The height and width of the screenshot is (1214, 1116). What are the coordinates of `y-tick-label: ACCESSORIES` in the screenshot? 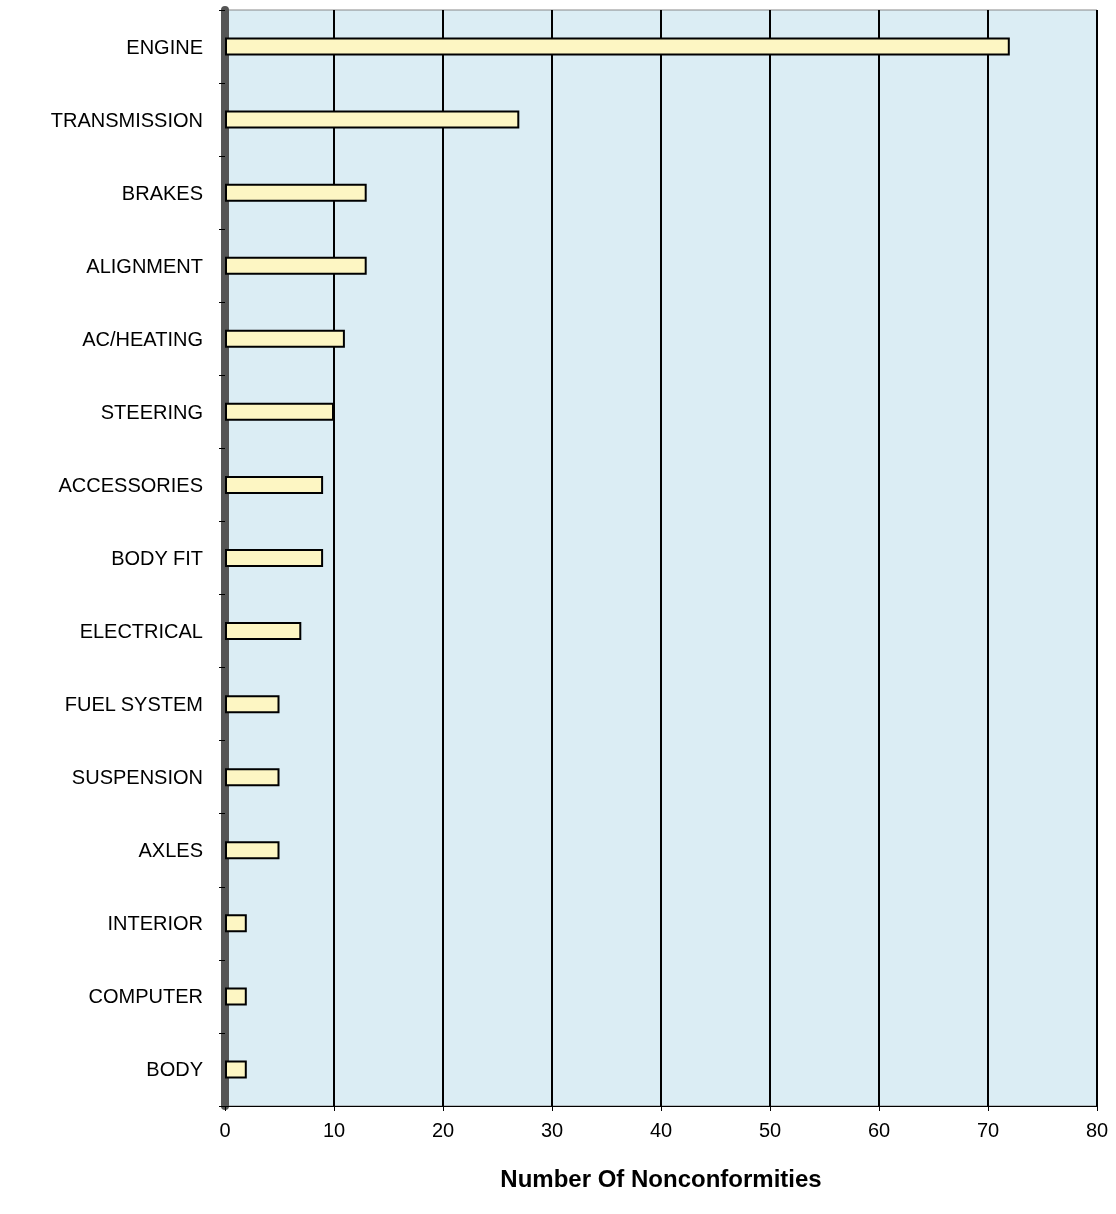 It's located at (130, 484).